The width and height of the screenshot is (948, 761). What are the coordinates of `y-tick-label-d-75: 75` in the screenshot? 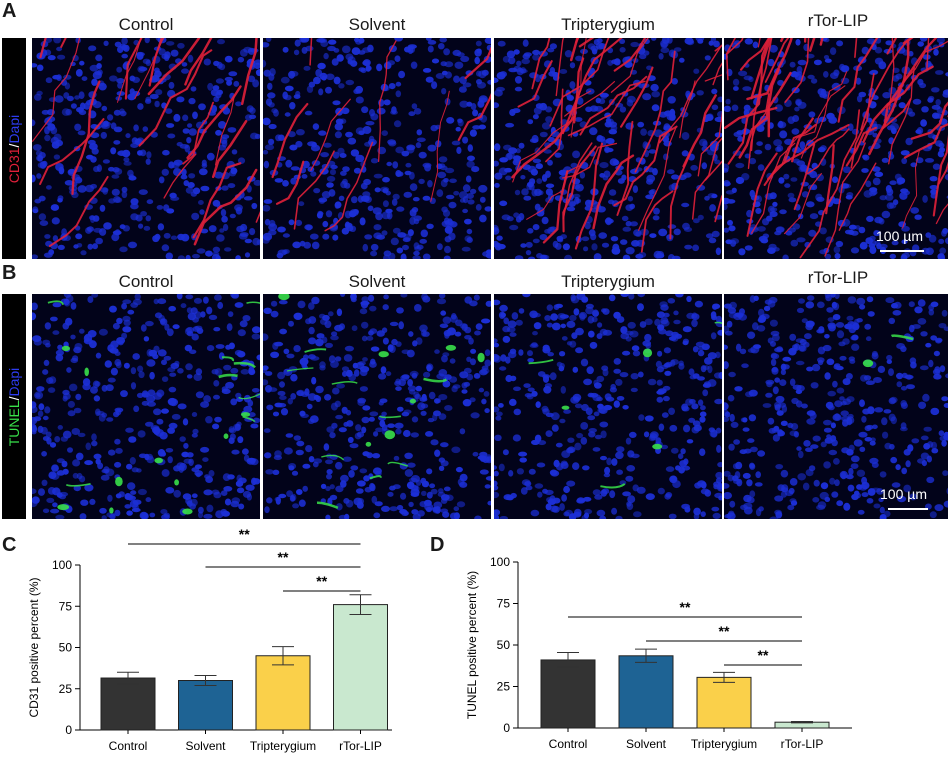 It's located at (504, 604).